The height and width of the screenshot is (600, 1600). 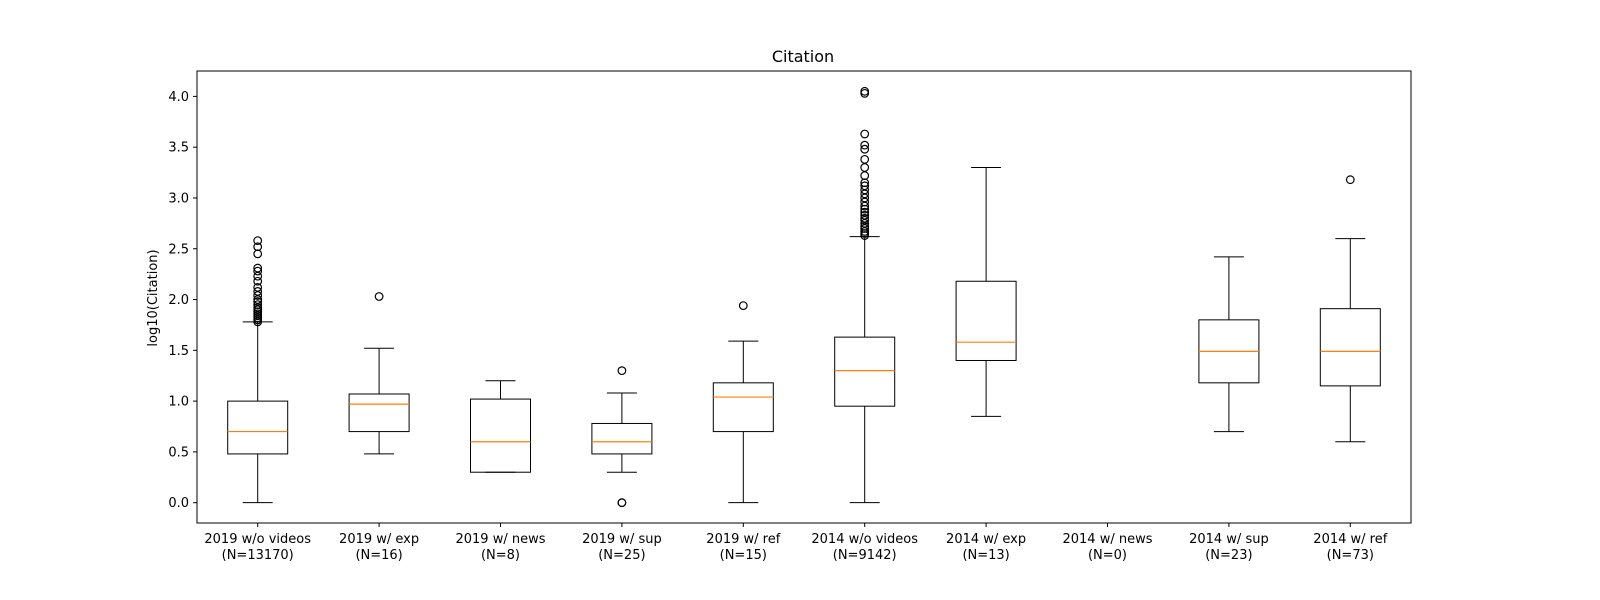 What do you see at coordinates (178, 351) in the screenshot?
I see `y-tick-label: 1.5` at bounding box center [178, 351].